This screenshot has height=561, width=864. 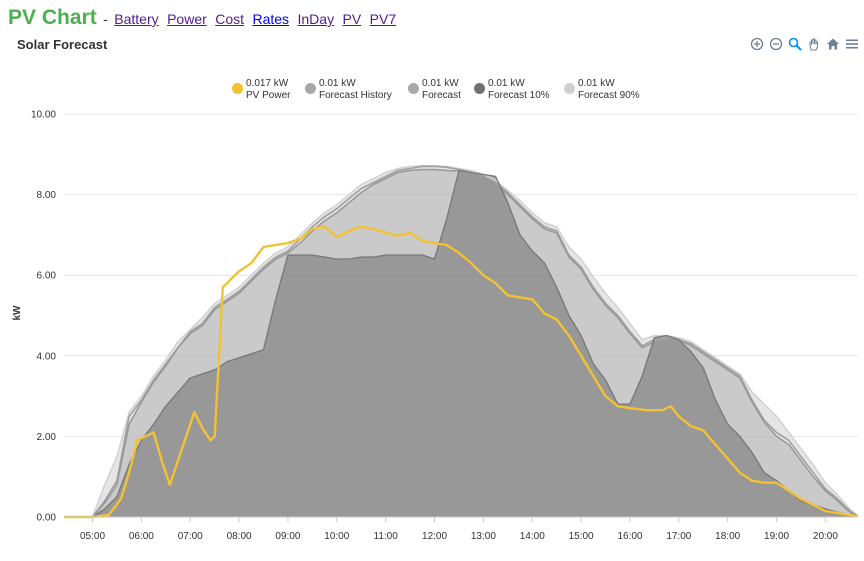 I want to click on nav-link-pv: PV, so click(x=352, y=19).